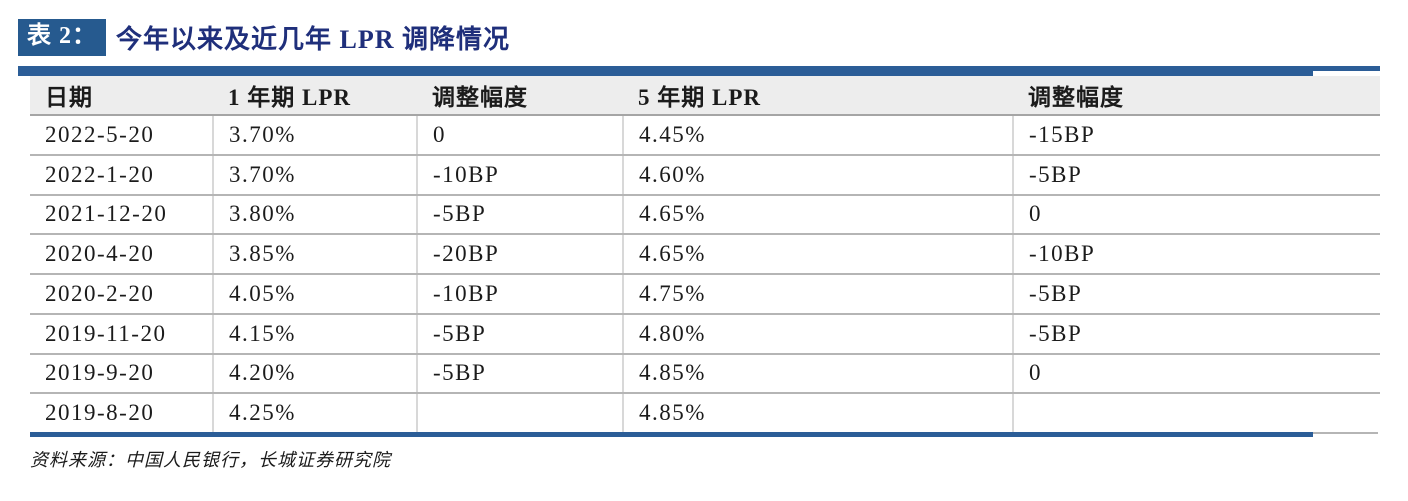 This screenshot has height=501, width=1408. I want to click on cell-date: 2022-1-20, so click(121, 175).